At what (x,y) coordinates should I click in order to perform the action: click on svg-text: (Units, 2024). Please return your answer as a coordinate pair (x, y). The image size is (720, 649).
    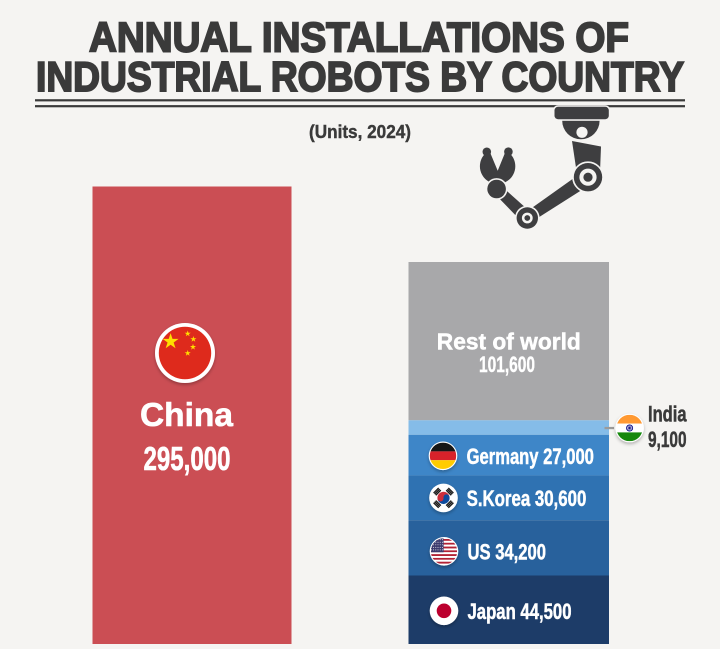
    Looking at the image, I should click on (360, 131).